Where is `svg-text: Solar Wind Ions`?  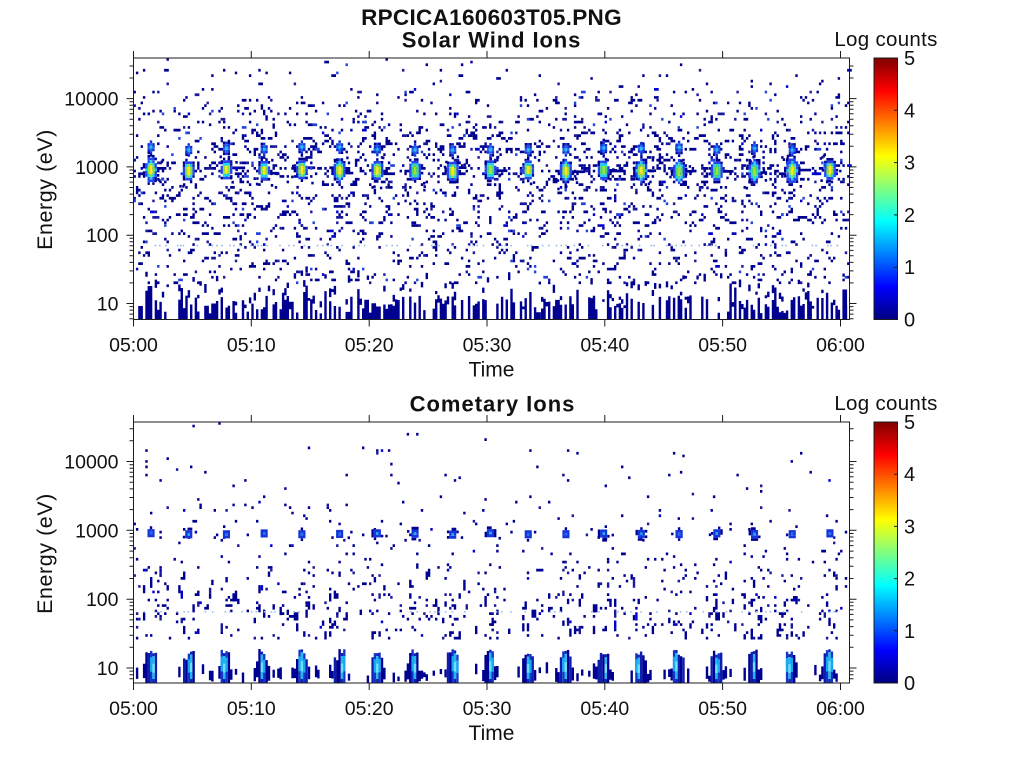 svg-text: Solar Wind Ions is located at coordinates (492, 40).